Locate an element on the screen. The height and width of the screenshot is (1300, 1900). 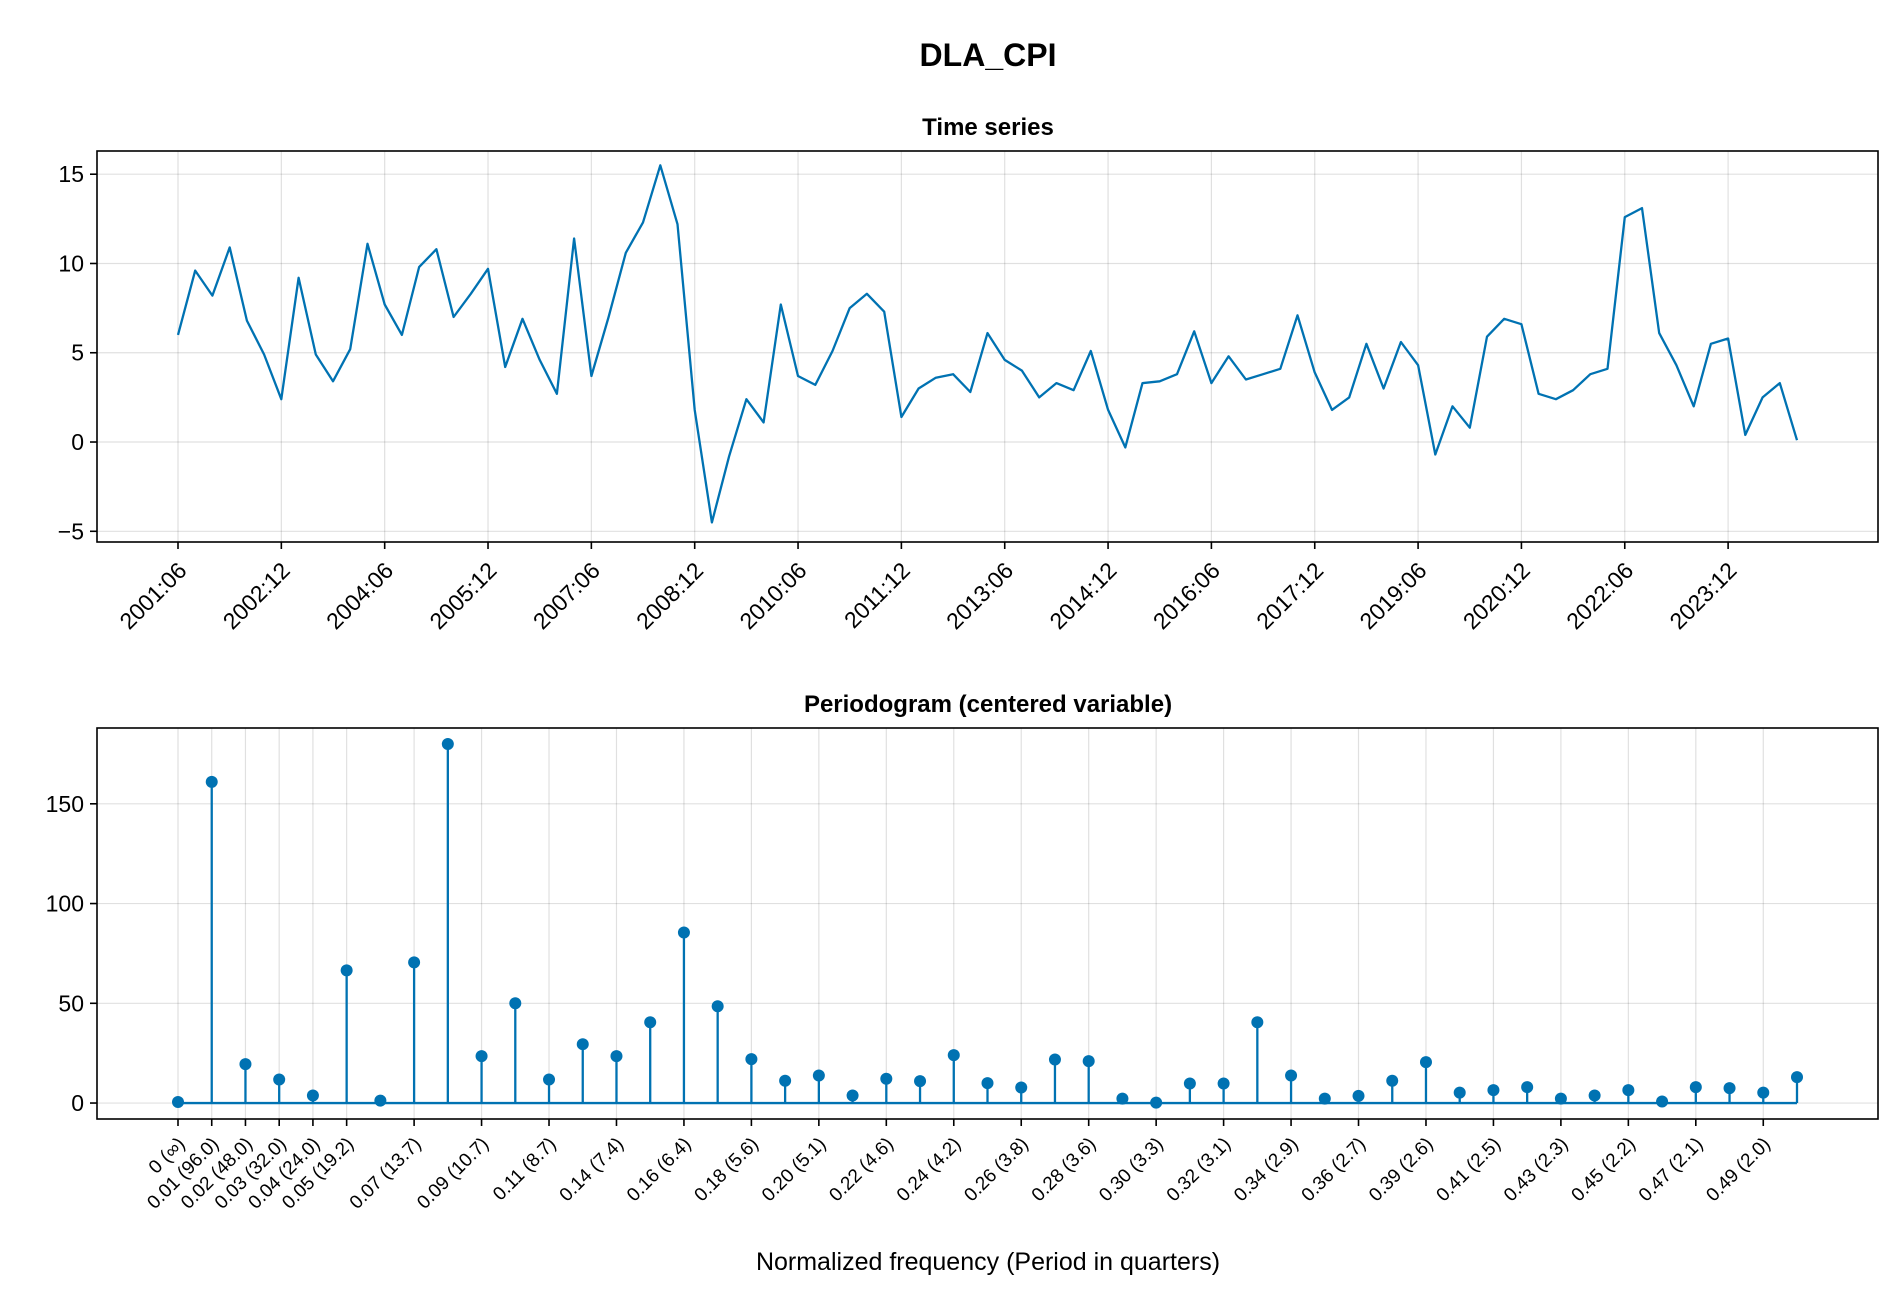
pg-x-tick-label: 0.34 (2.9) is located at coordinates (1266, 1170).